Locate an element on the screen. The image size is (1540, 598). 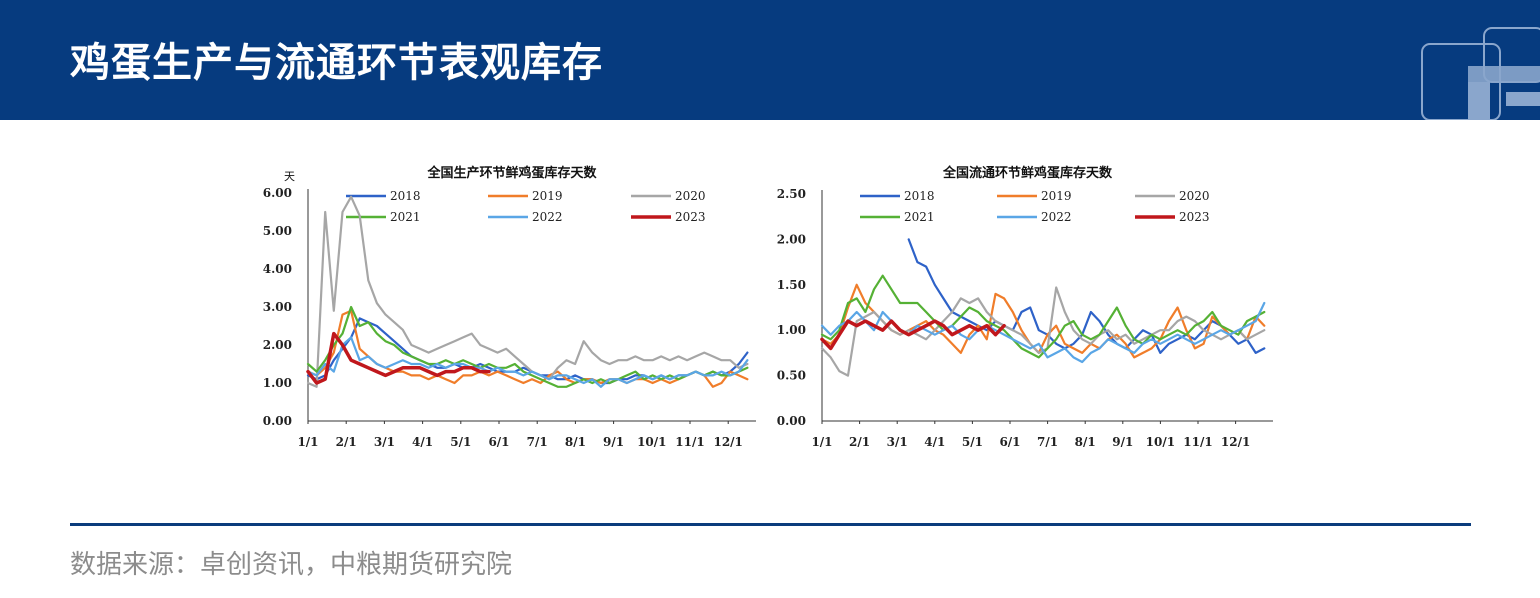
chart-title: 全国流通环节鲜鸡蛋库存天数 is located at coordinates (1027, 173).